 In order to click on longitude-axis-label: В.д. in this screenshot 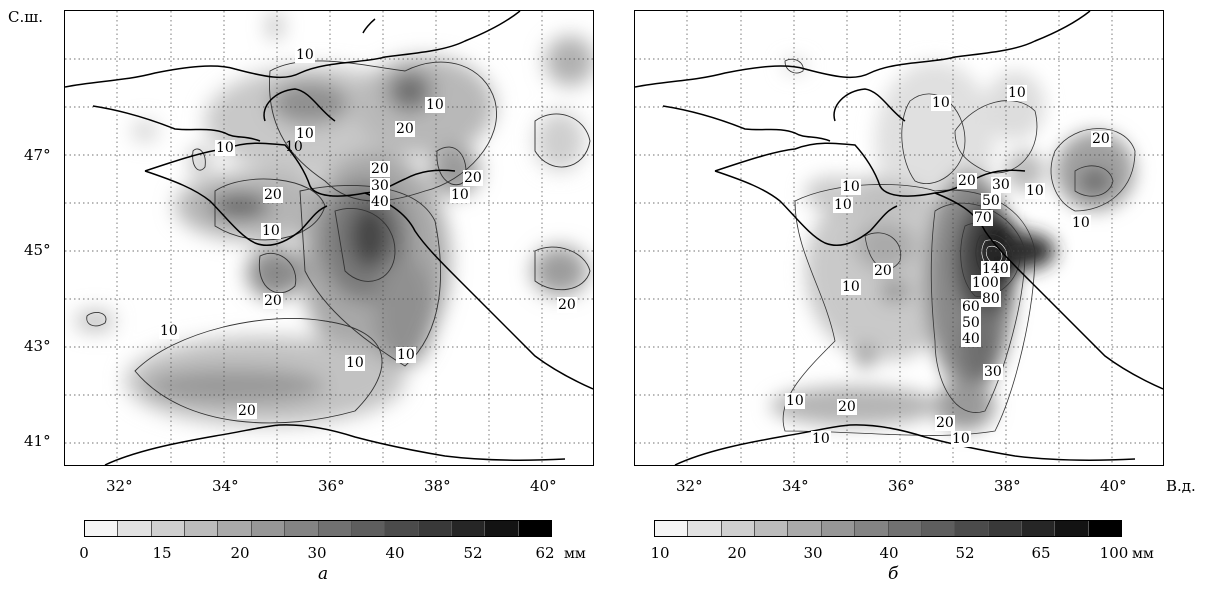, I will do `click(1181, 486)`.